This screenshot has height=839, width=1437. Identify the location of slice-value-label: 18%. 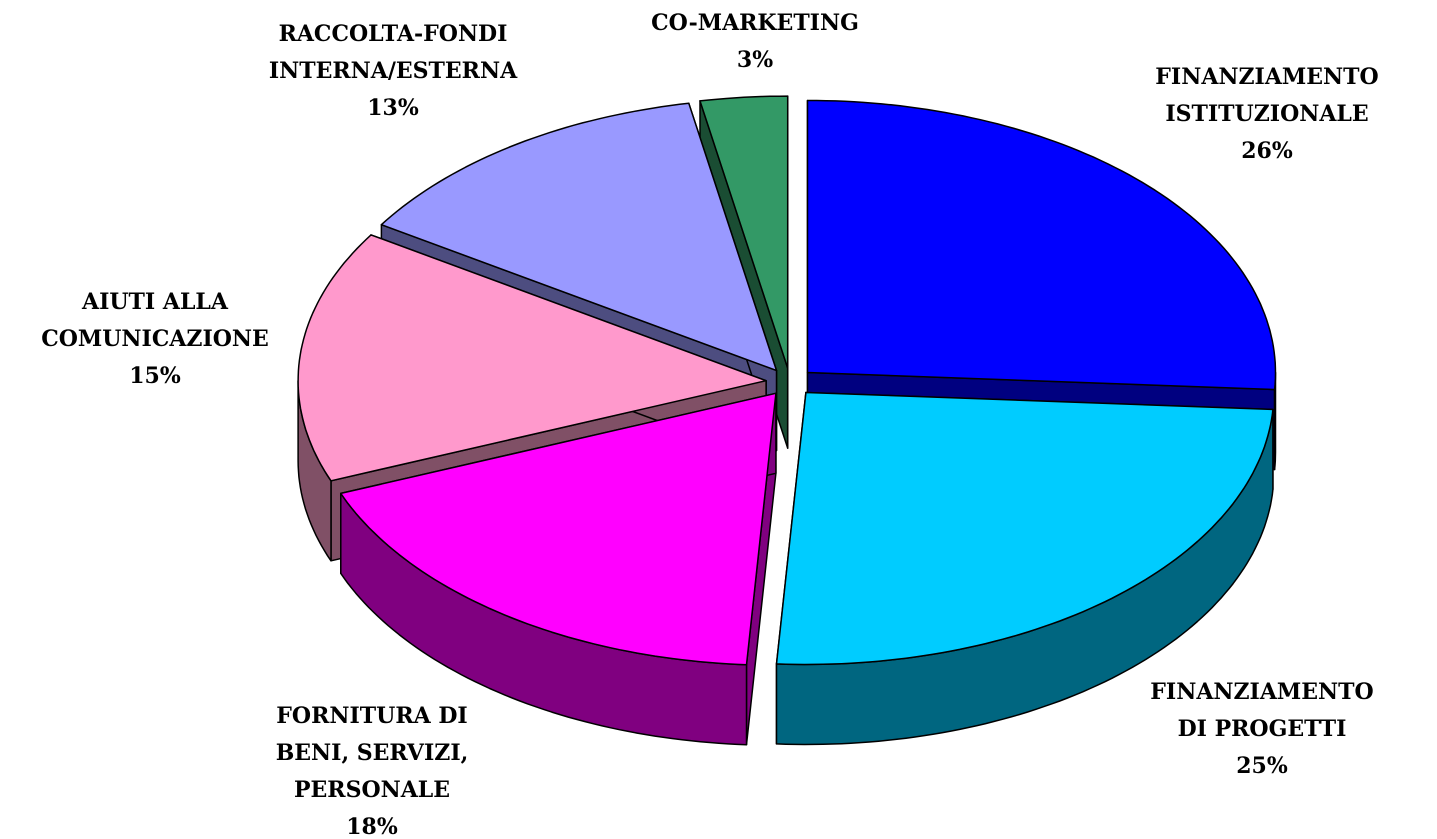
(372, 826).